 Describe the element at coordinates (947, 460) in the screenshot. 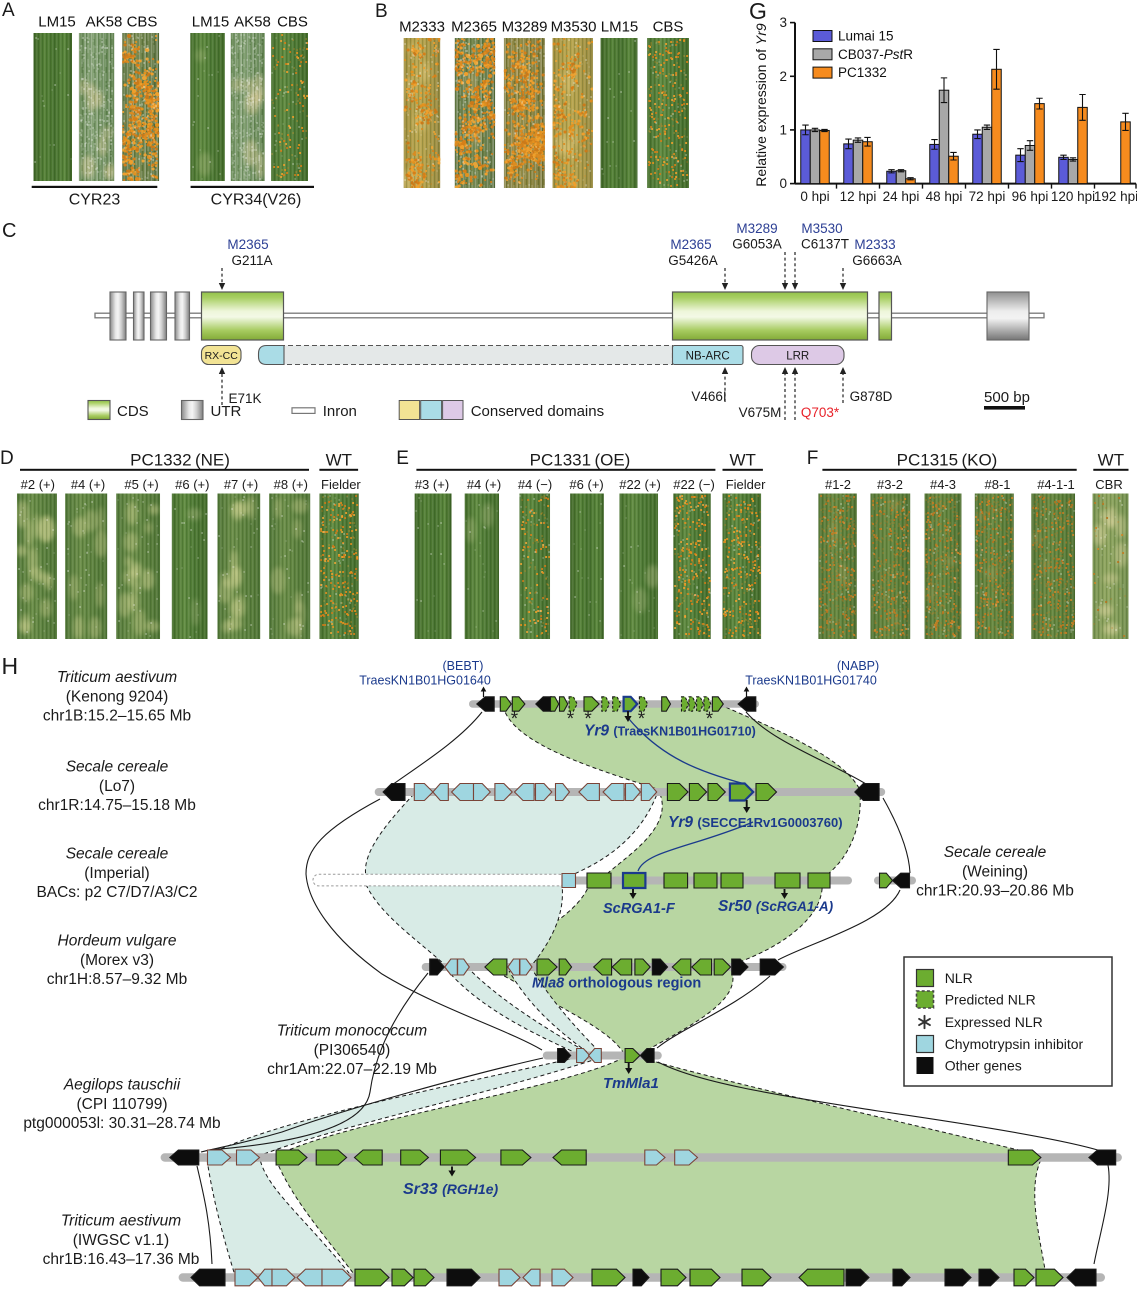

I see `svg-text: PC1315 (KO)` at that location.